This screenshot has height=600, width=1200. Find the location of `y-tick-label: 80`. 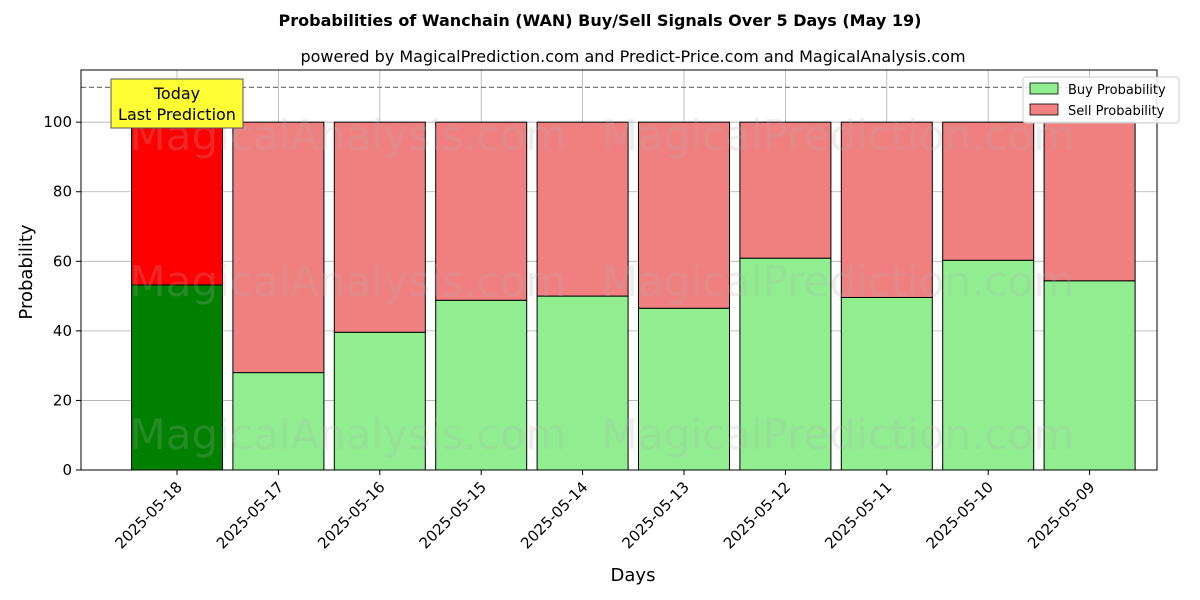

y-tick-label: 80 is located at coordinates (62, 192).